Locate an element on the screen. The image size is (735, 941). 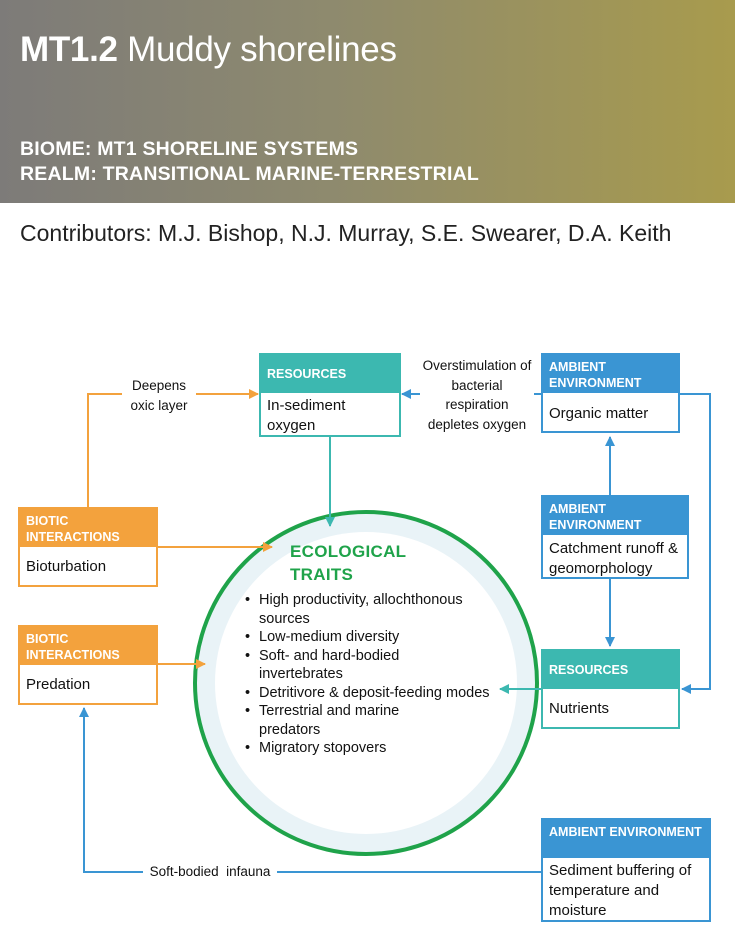
box-biotic-bioturbation: BIOTIC INTERACTIONS Bioturbation is located at coordinates (88, 547).